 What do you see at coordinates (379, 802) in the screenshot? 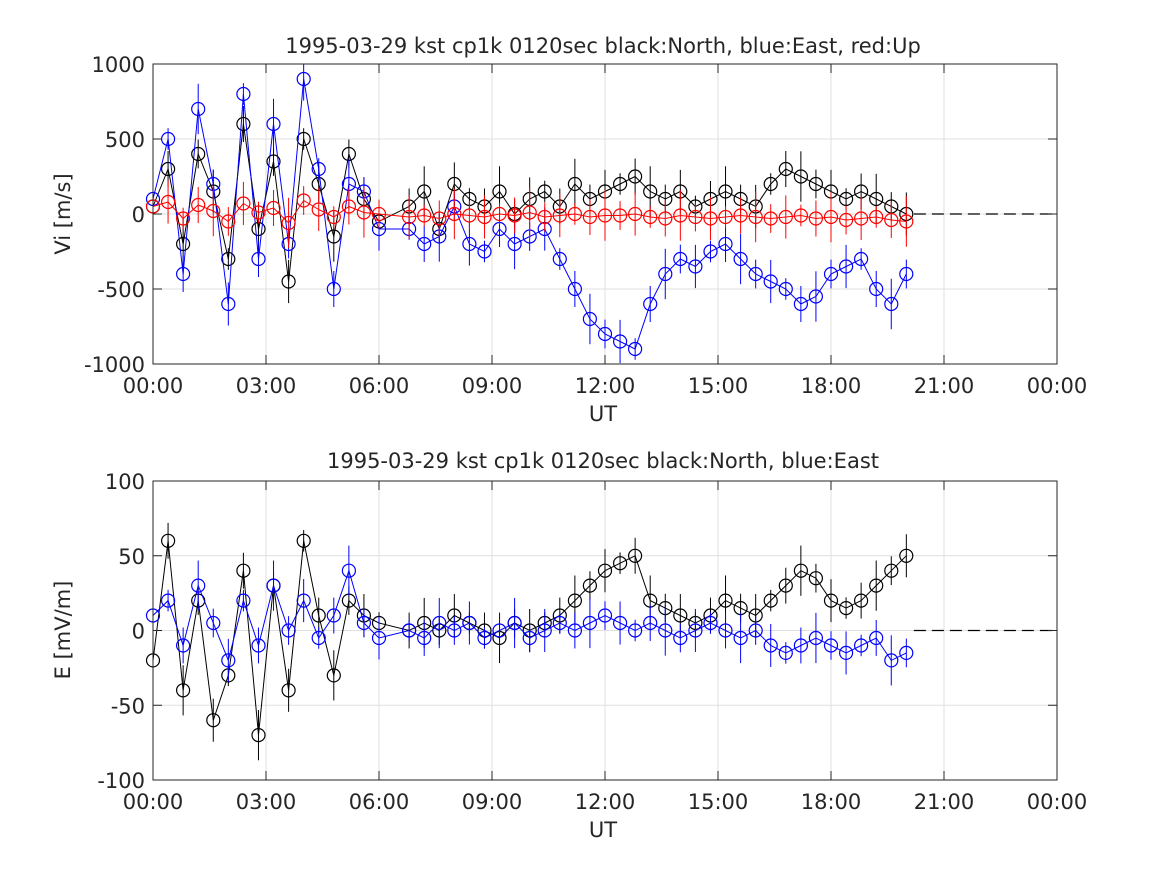
I see `electric-field-x-tick-label: 06:00` at bounding box center [379, 802].